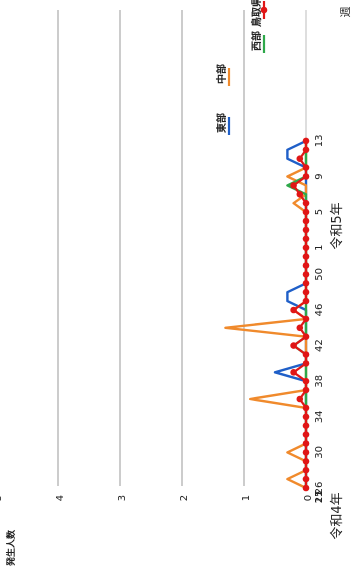 The height and width of the screenshot is (576, 358). Describe the element at coordinates (241, 67) in the screenshot. I see `legend: 東部 中部 西部 鳥取県` at that location.